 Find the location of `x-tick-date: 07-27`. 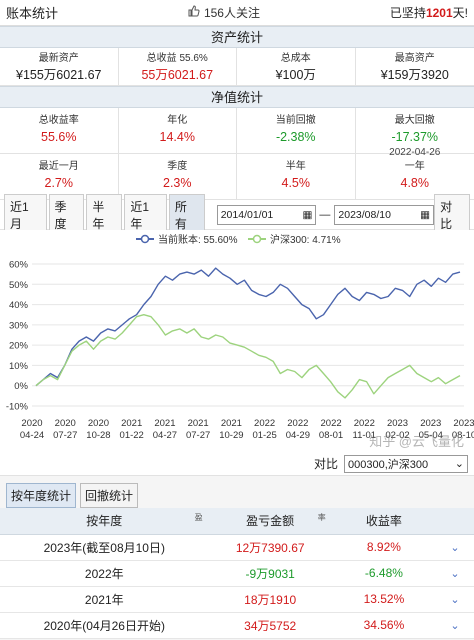

x-tick-date: 07-27 is located at coordinates (198, 435).